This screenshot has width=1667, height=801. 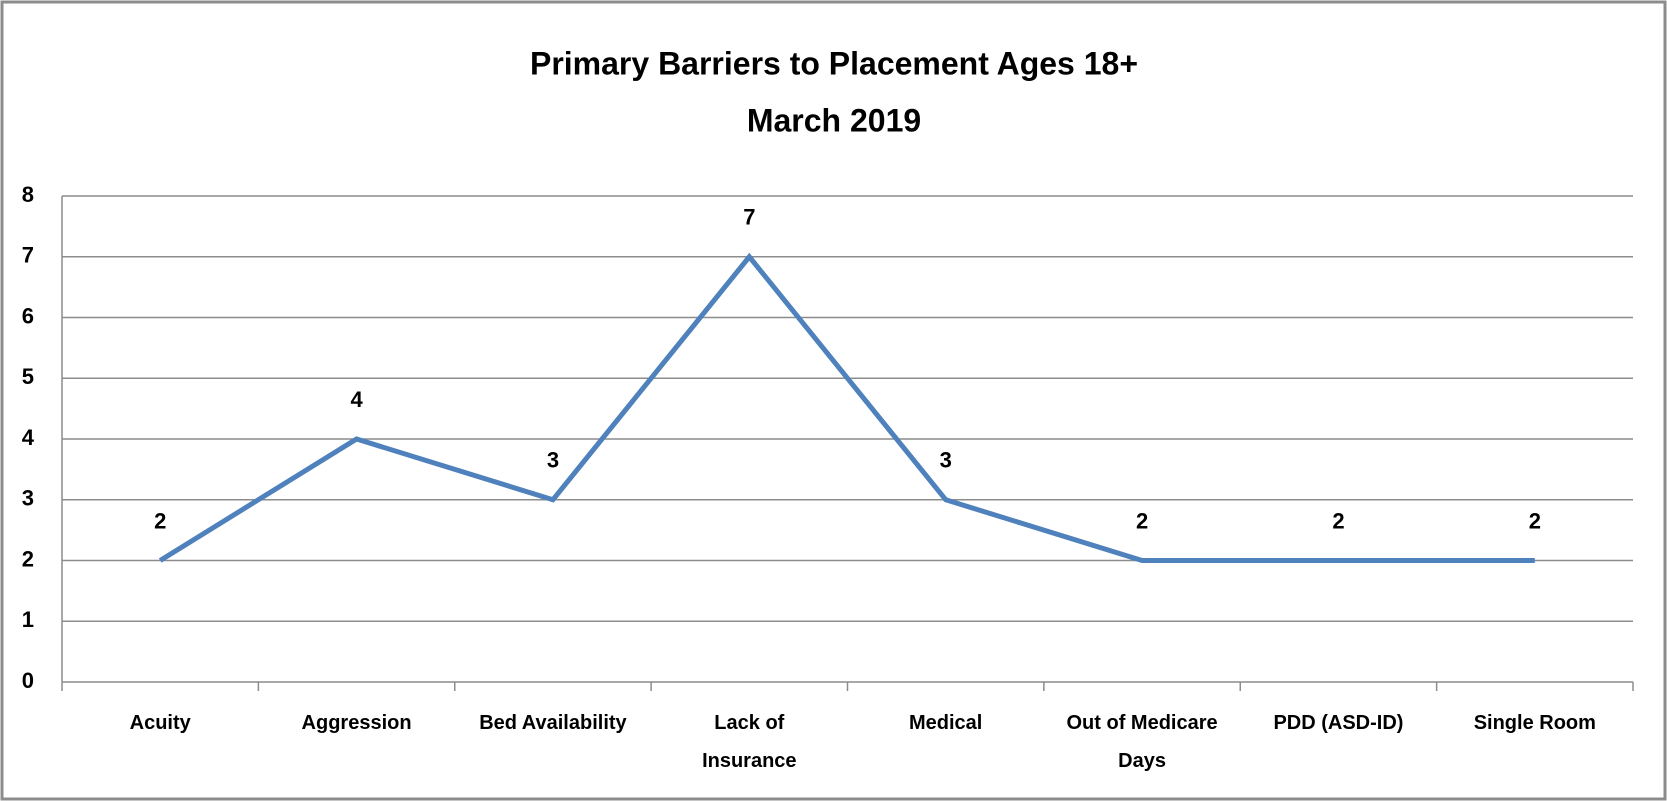 I want to click on x-tick-label: Lack of Insurance, so click(x=749, y=742).